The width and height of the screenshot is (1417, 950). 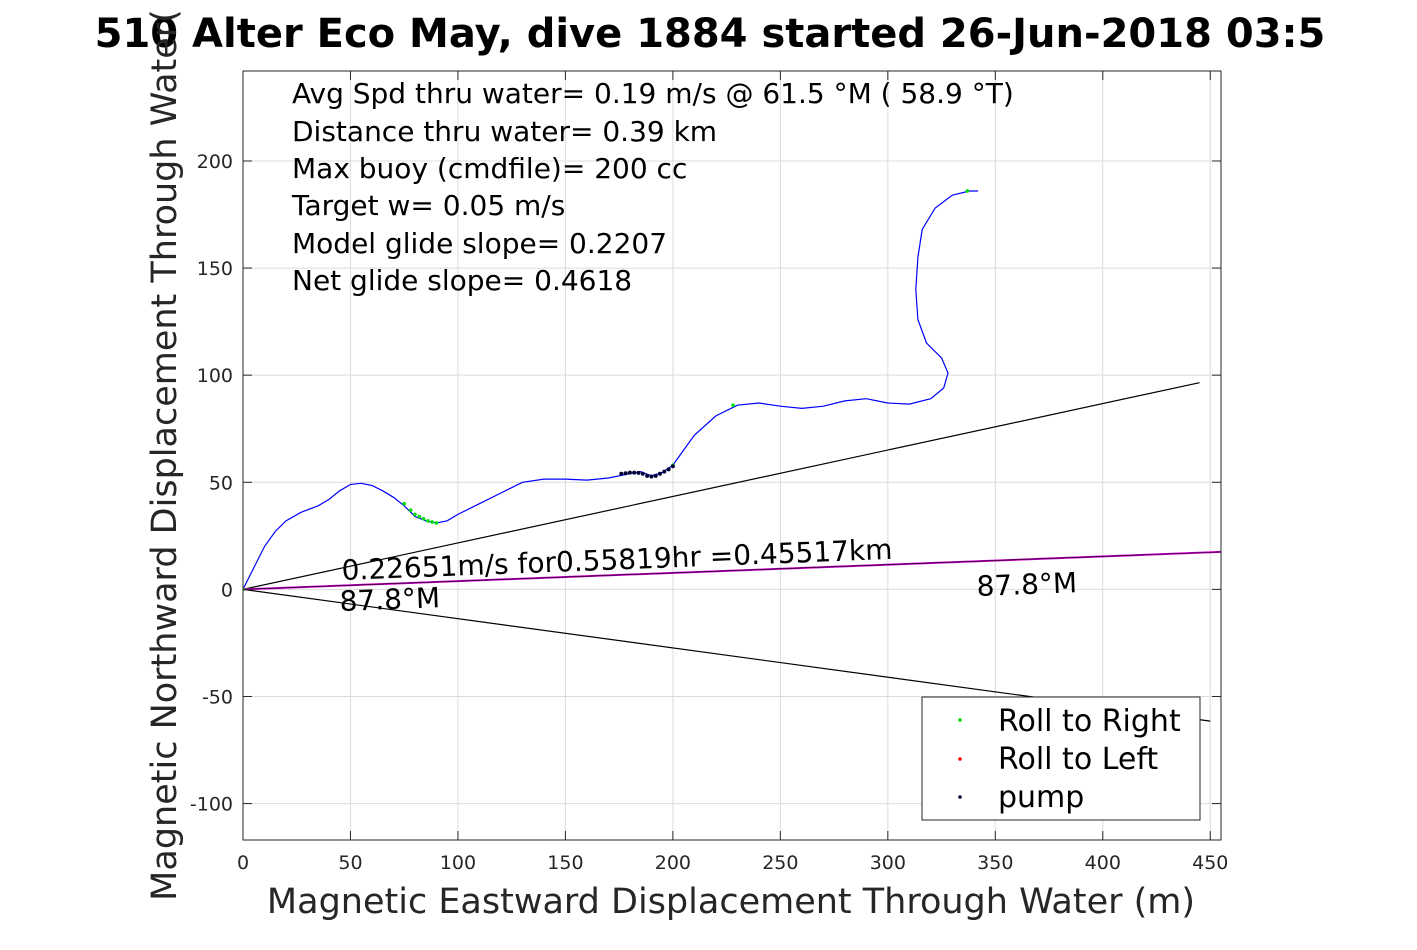 What do you see at coordinates (721, 486) in the screenshot?
I see `glide-cone-upper-line` at bounding box center [721, 486].